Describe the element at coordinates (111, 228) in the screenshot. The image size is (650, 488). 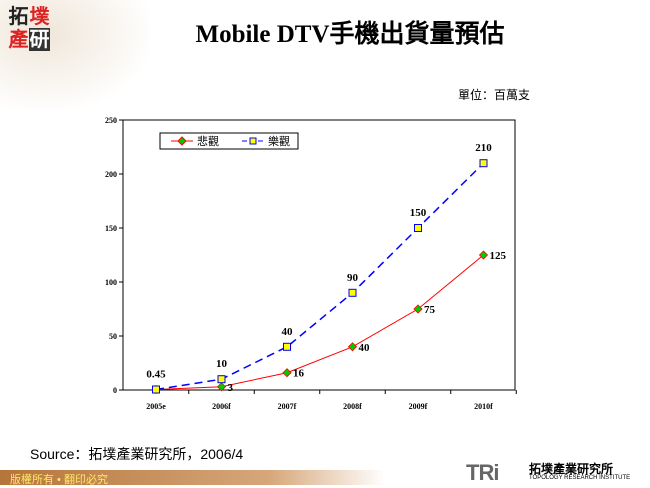
I see `y-tick-label: 150` at that location.